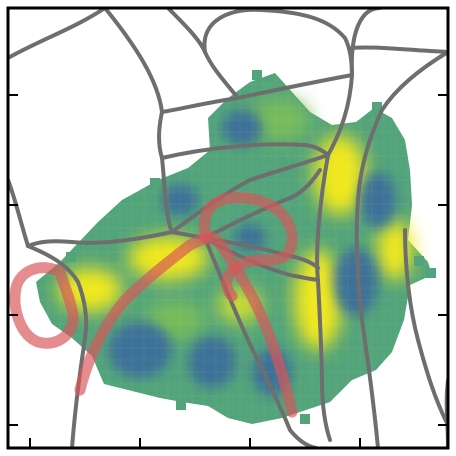 This screenshot has width=456, height=456. Describe the element at coordinates (44, 305) in the screenshot. I see `trace-loop-left` at that location.